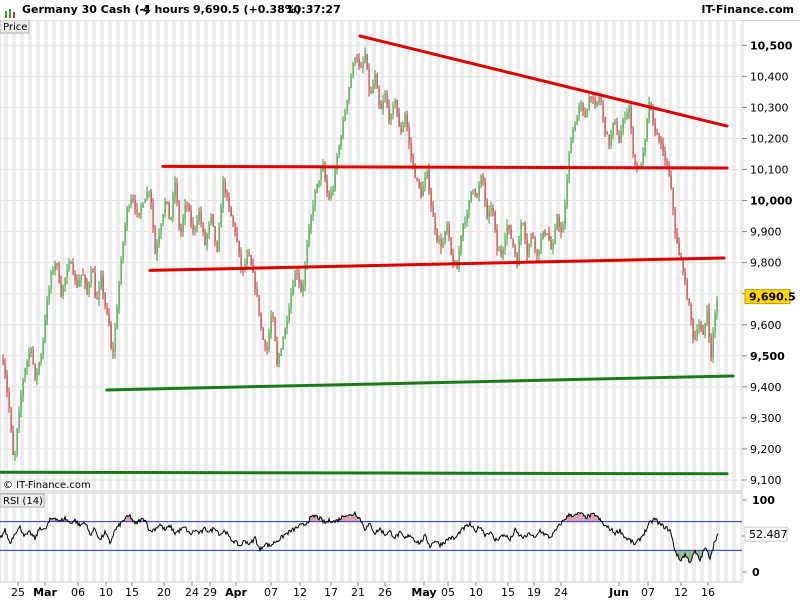 This screenshot has width=800, height=600. What do you see at coordinates (437, 264) in the screenshot?
I see `trendline` at bounding box center [437, 264].